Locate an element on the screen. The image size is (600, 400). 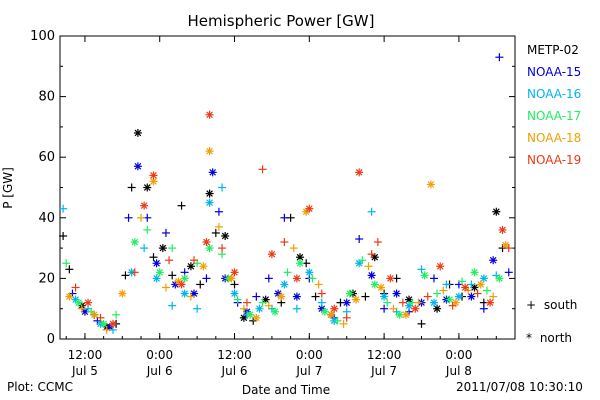
legend-item-metp-02: METP-02 is located at coordinates (553, 50).